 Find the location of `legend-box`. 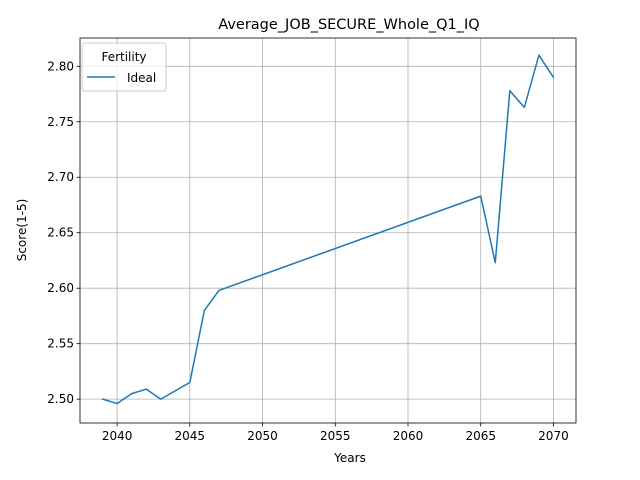

legend-box is located at coordinates (124, 67).